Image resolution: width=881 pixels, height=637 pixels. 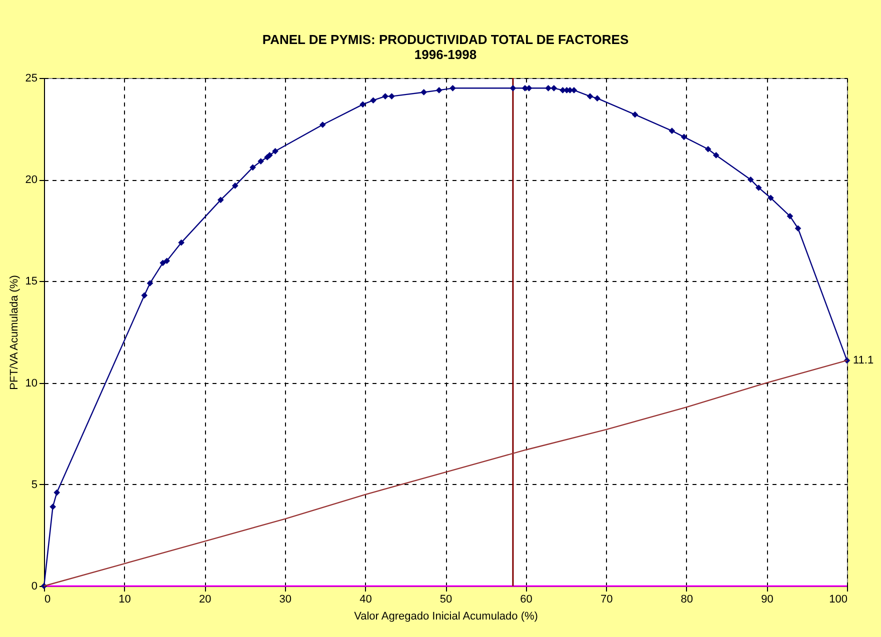 I want to click on x-tick-label: 20, so click(x=205, y=600).